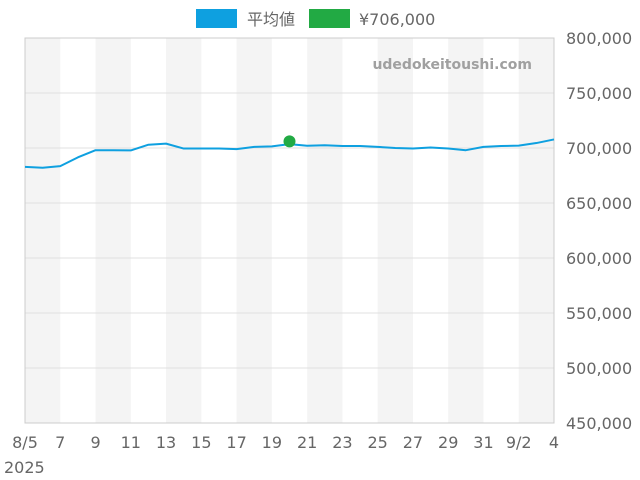 The width and height of the screenshot is (640, 480). Describe the element at coordinates (599, 93) in the screenshot. I see `y-tick-label: 750,000` at that location.